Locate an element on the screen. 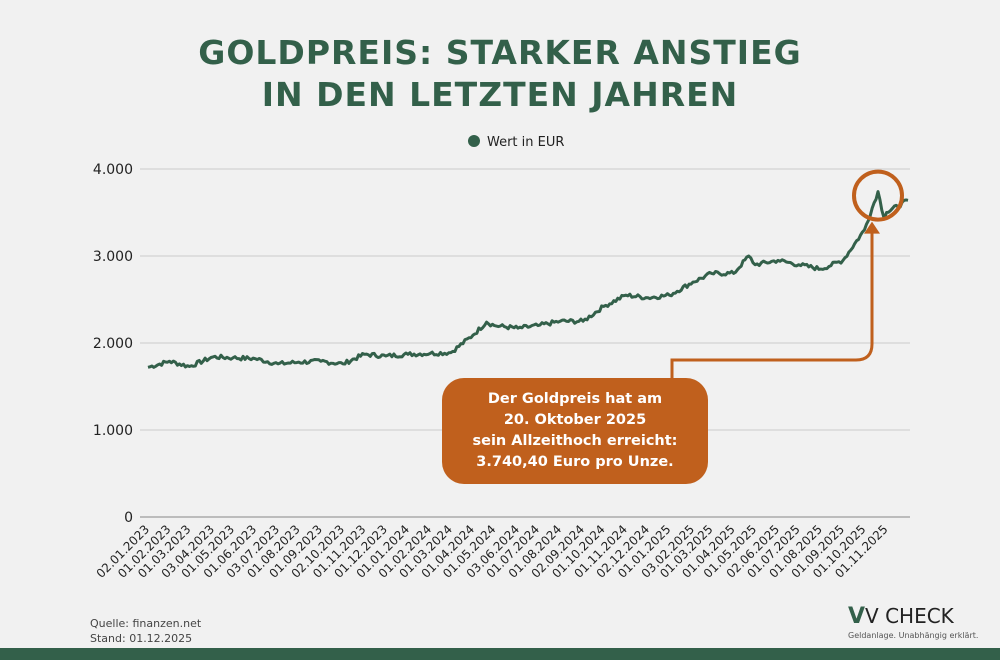 This screenshot has height=660, width=1000. source-text: Quelle: finanzen.net is located at coordinates (146, 623).